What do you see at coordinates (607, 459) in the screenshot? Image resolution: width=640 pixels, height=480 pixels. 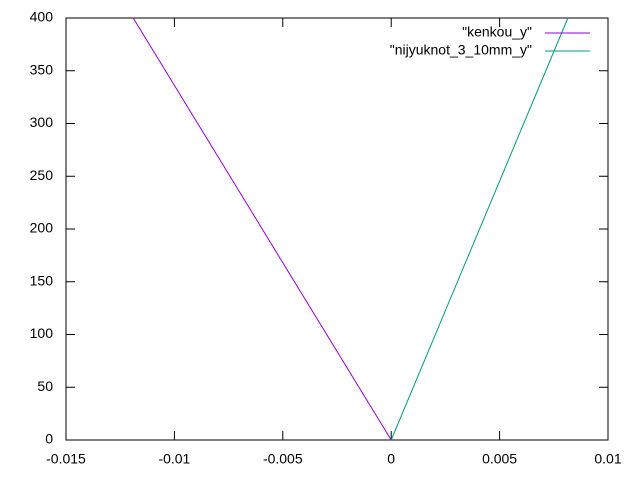 I see `x-tick-label: 0.01` at bounding box center [607, 459].